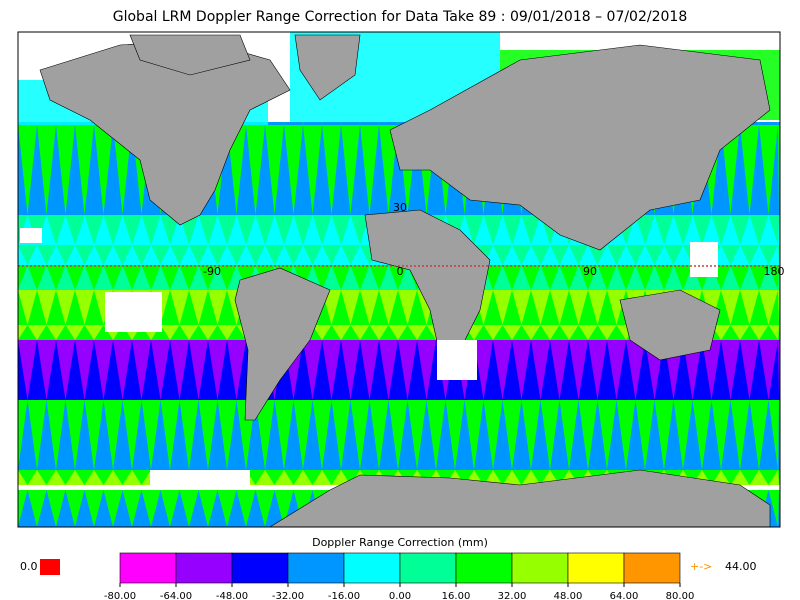  Describe the element at coordinates (50, 567) in the screenshot. I see `missing-swatch` at that location.